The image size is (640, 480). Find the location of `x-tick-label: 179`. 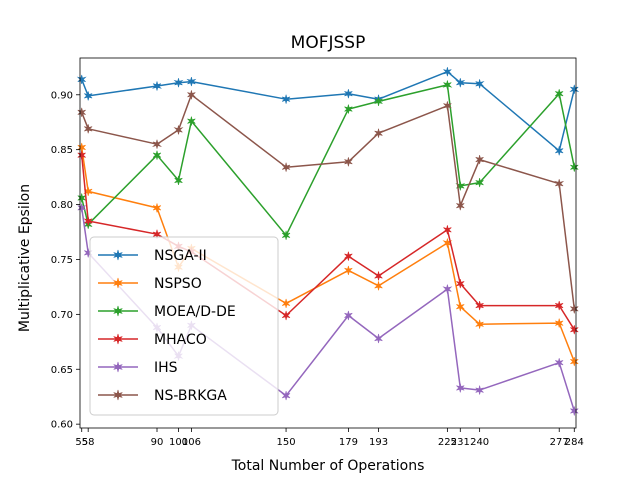

x-tick-label: 179 is located at coordinates (348, 442).